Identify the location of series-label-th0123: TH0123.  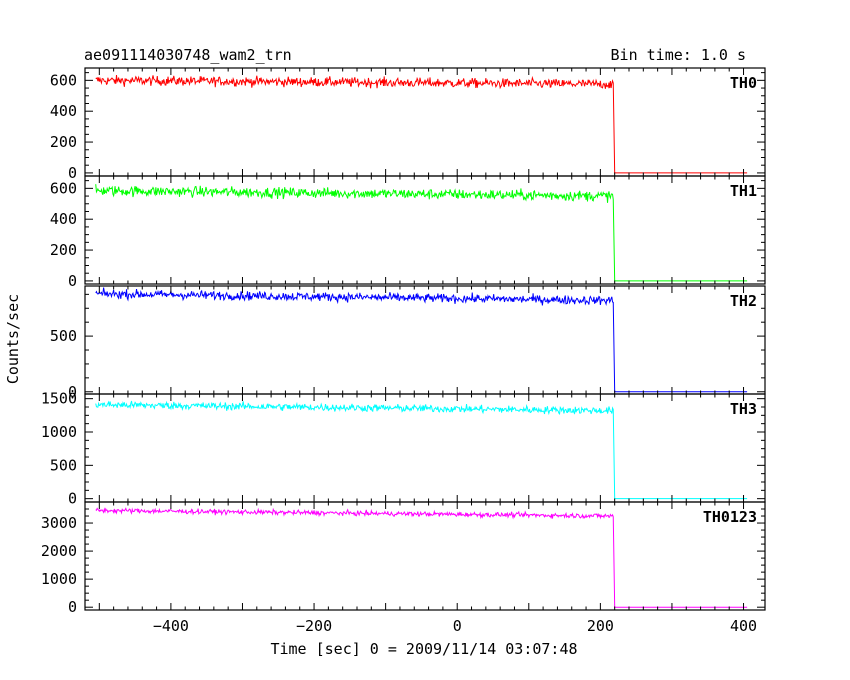
(730, 517).